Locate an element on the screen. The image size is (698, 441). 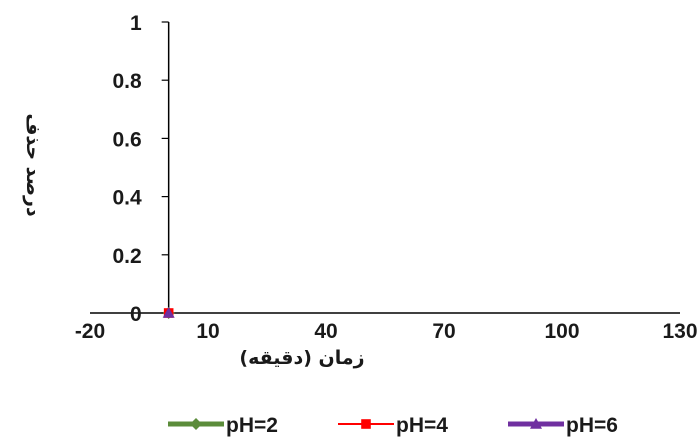
legend-item-1: pH=2 is located at coordinates (223, 425).